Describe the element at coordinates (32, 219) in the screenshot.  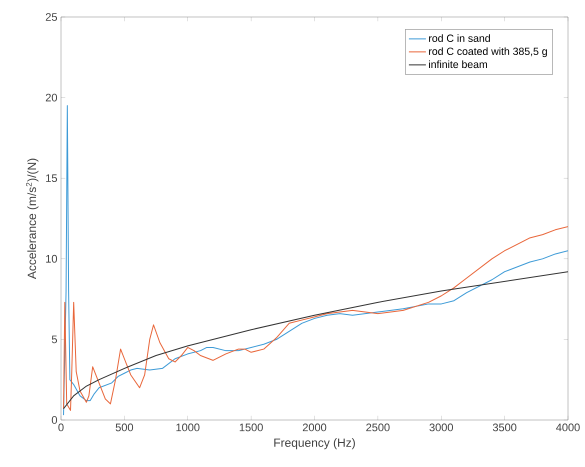
I see `y-axis-title: Accelerance (m/s$^{2}$)/(N)` at that location.